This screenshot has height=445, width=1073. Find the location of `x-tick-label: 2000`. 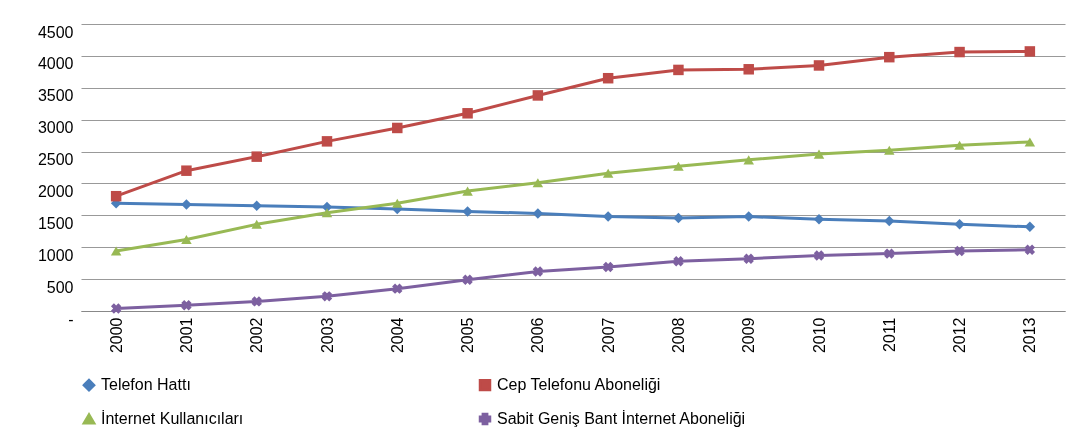

x-tick-label: 2000 is located at coordinates (116, 335).